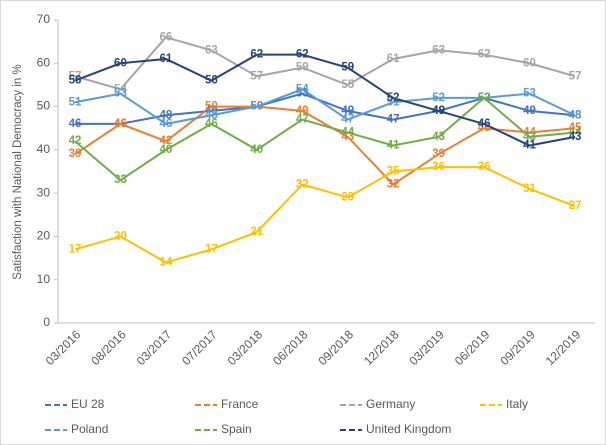  What do you see at coordinates (575, 206) in the screenshot?
I see `data-label: 27` at bounding box center [575, 206].